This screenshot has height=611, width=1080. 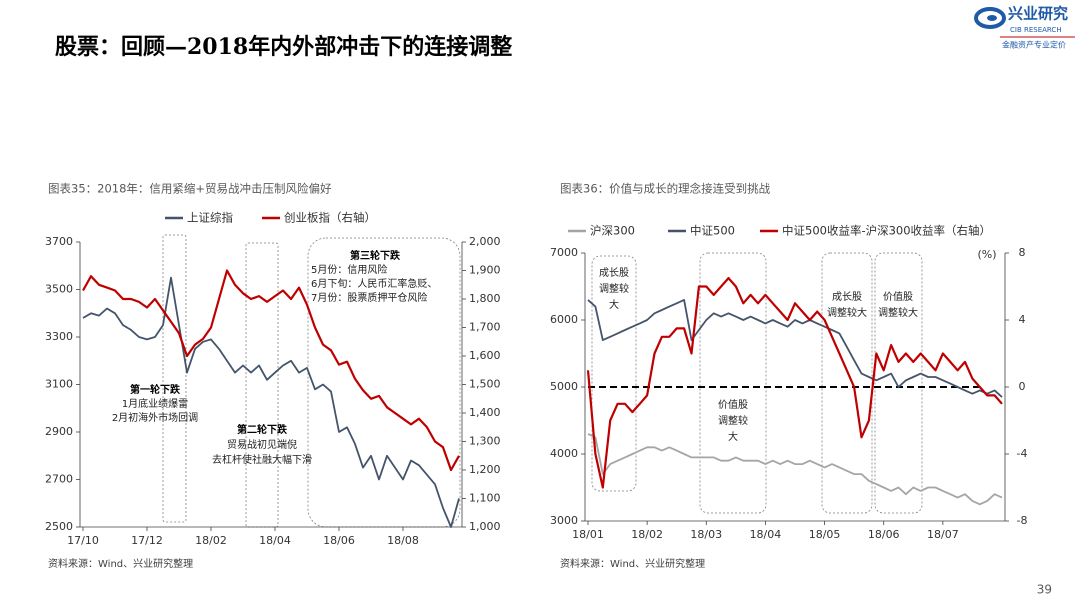 What do you see at coordinates (825, 534) in the screenshot?
I see `x-tick-label: 18/05` at bounding box center [825, 534].